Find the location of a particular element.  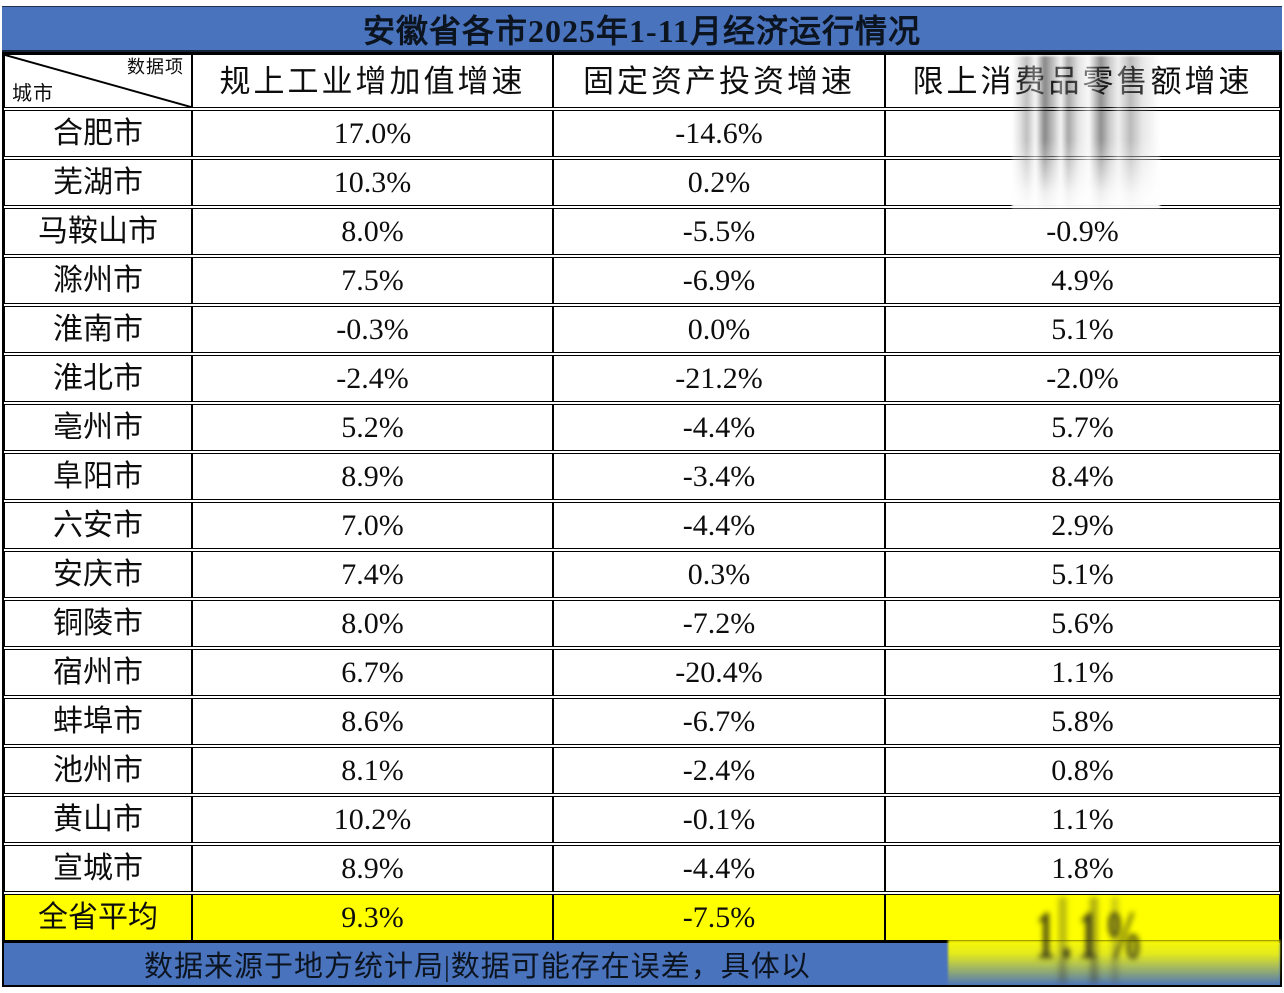

value-cell: -2.0% is located at coordinates (1082, 378).